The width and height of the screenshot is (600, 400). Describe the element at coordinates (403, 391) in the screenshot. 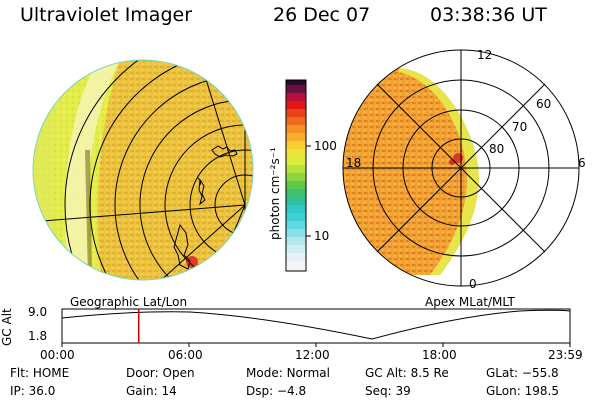

I see `status-seq-value: 39` at that location.